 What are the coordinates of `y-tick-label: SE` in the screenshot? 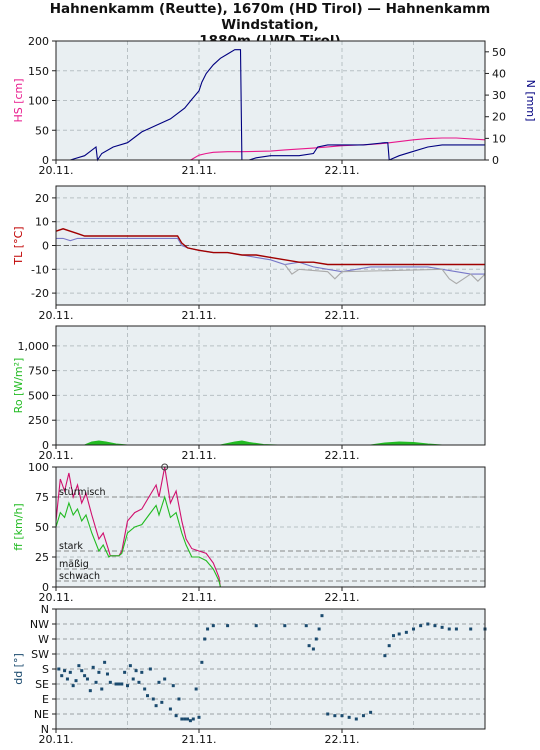 It's located at (42, 684).